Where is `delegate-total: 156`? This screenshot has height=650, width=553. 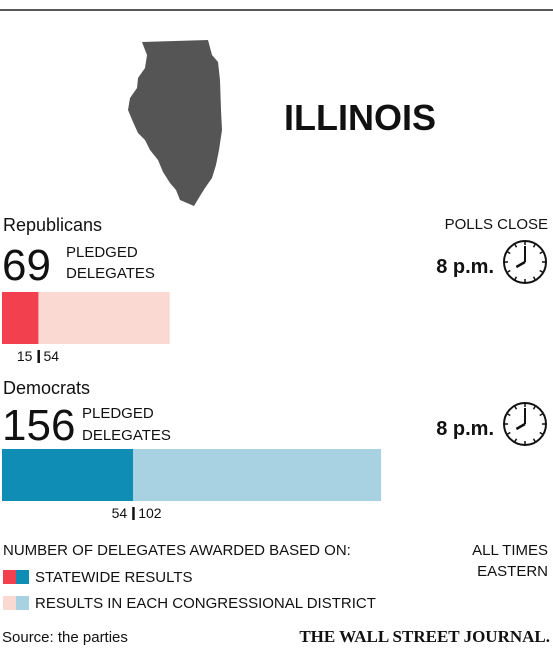 delegate-total: 156 is located at coordinates (38, 425).